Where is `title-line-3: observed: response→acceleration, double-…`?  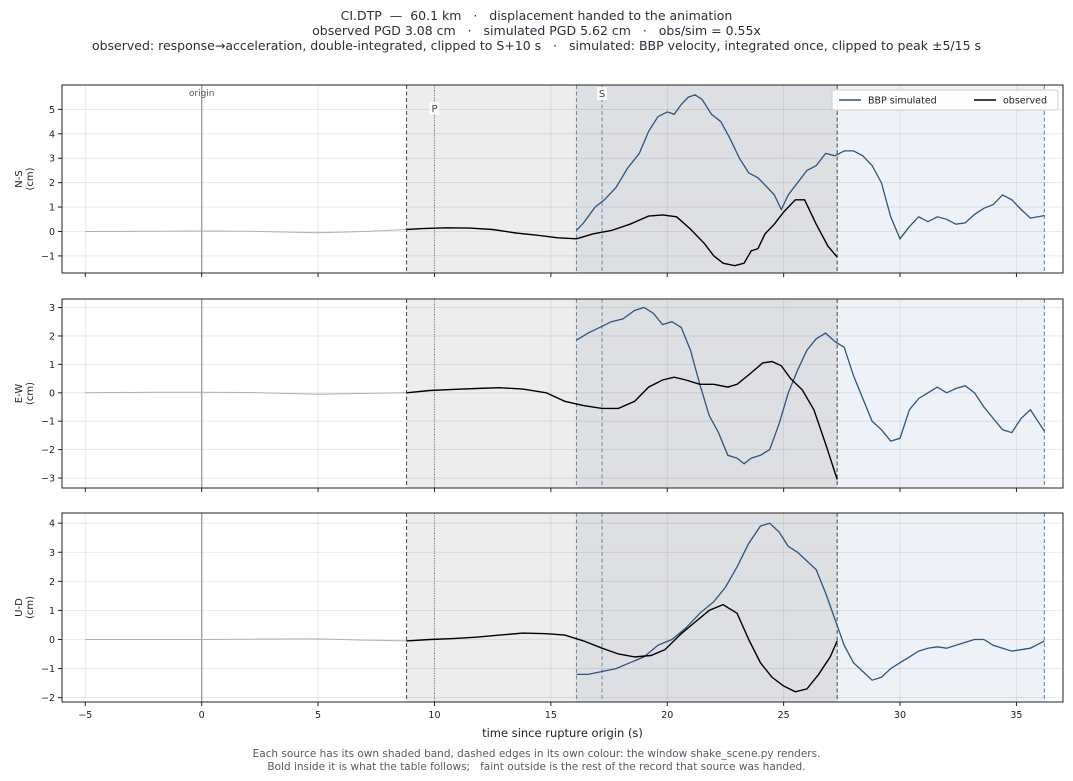 title-line-3: observed: response→acceleration, double-… is located at coordinates (536, 45).